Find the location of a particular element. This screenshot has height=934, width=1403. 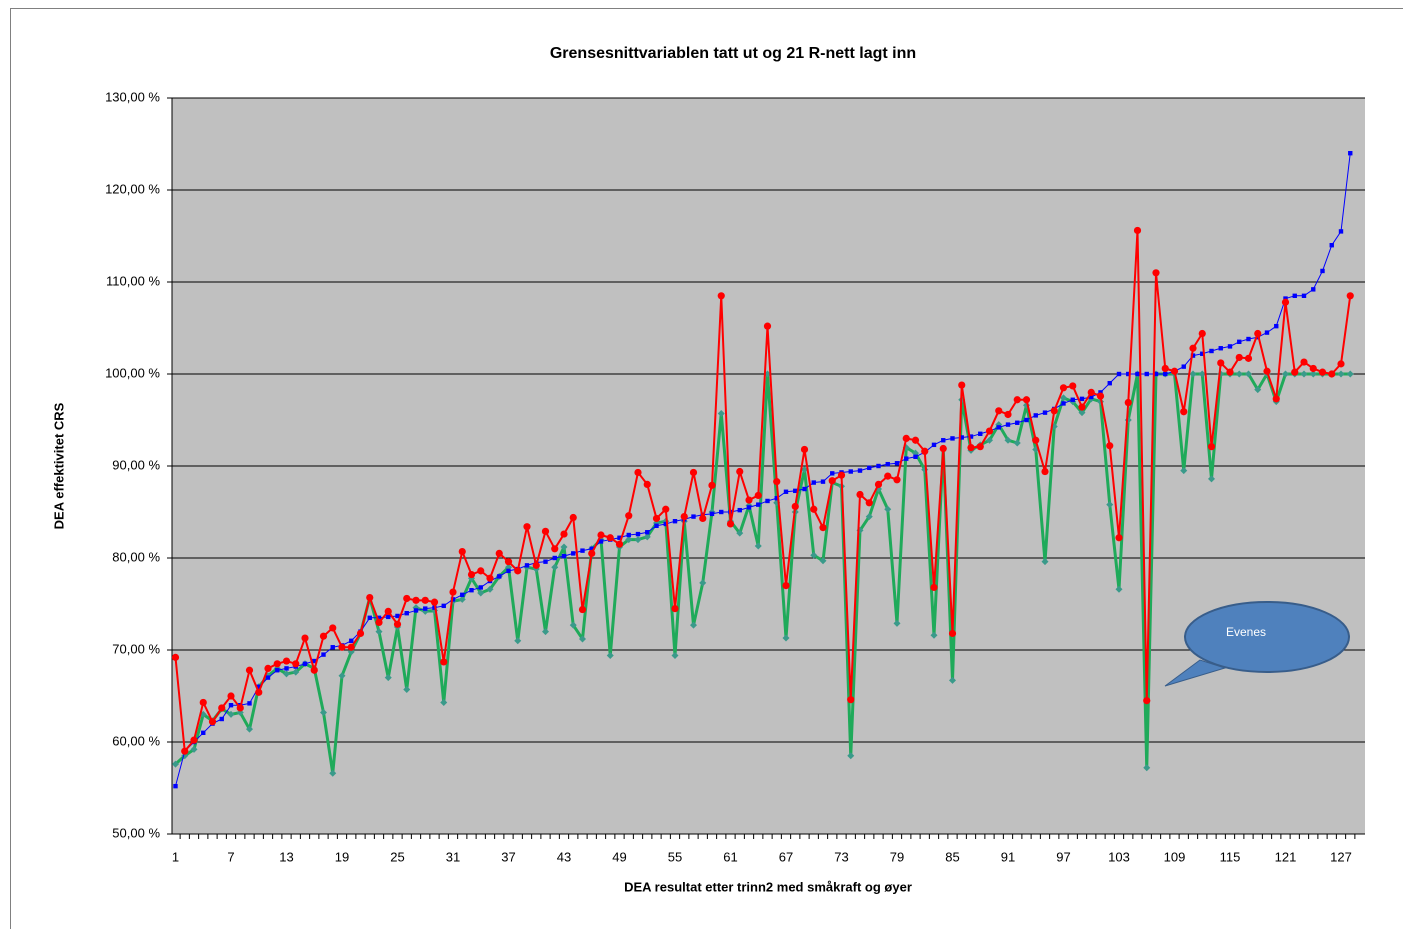

x-tick-label: 91 is located at coordinates (1008, 856).